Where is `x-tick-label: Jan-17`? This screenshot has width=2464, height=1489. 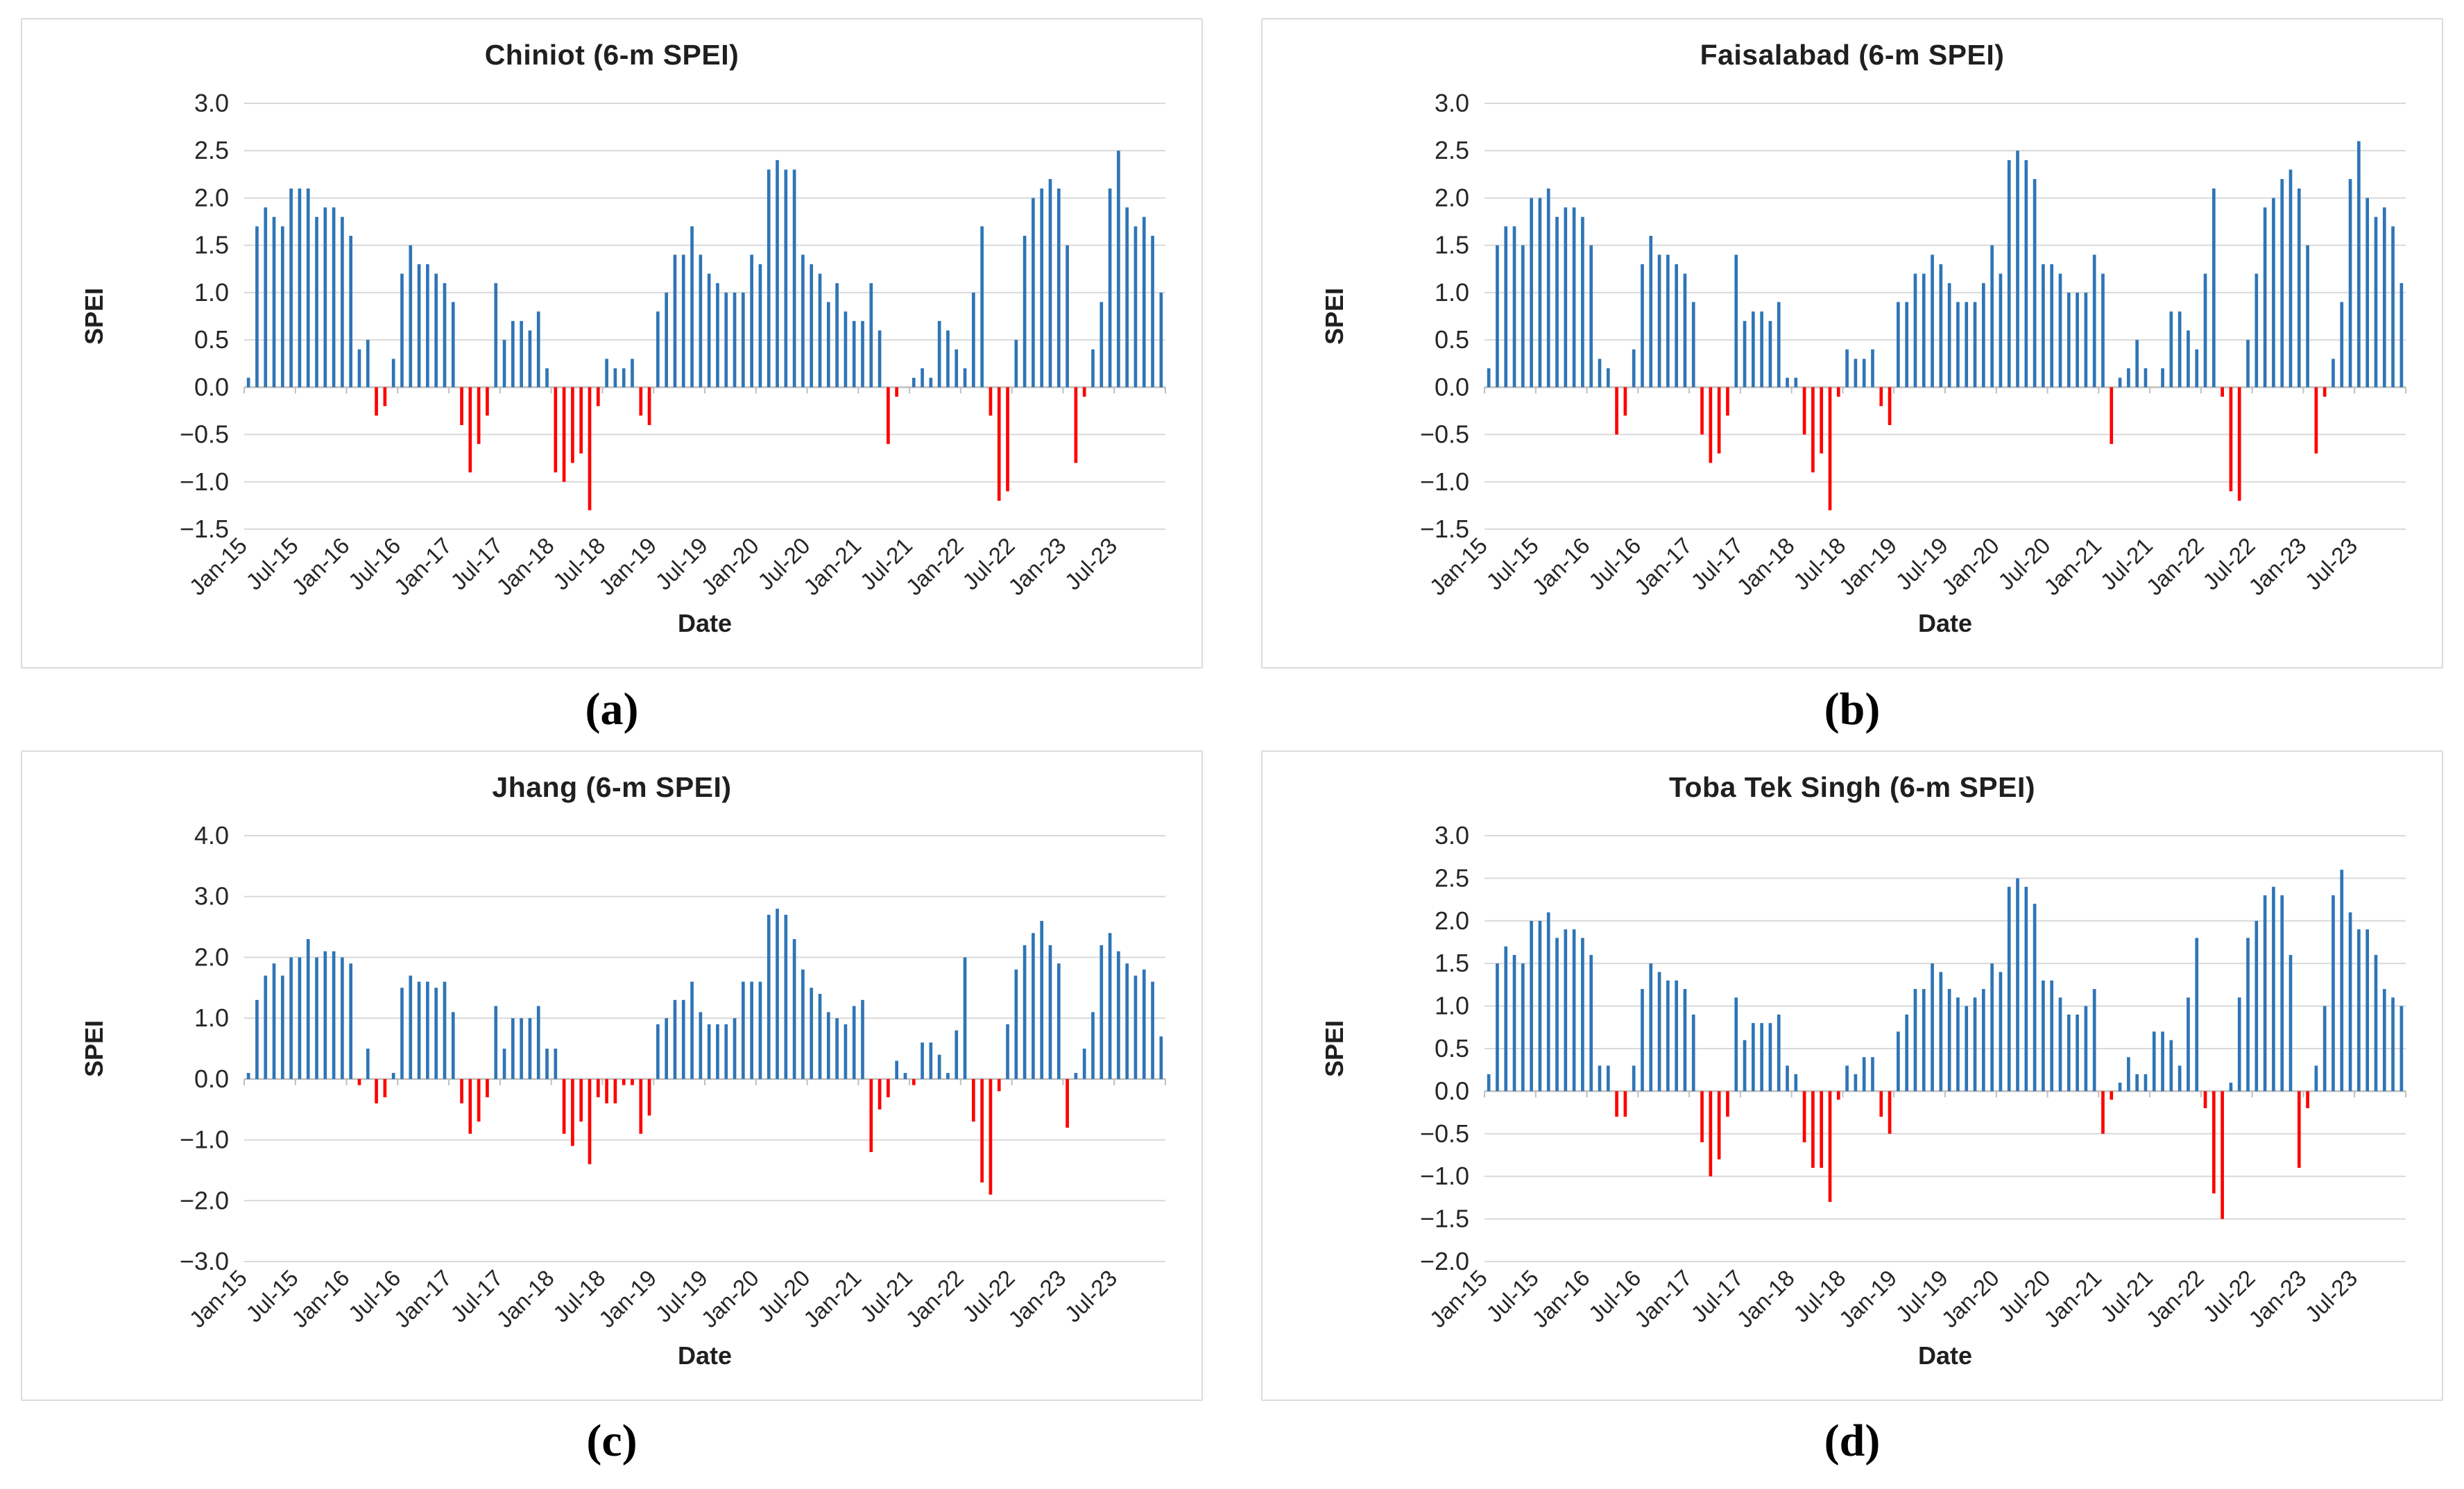
x-tick-label: Jan-17 is located at coordinates (423, 567).